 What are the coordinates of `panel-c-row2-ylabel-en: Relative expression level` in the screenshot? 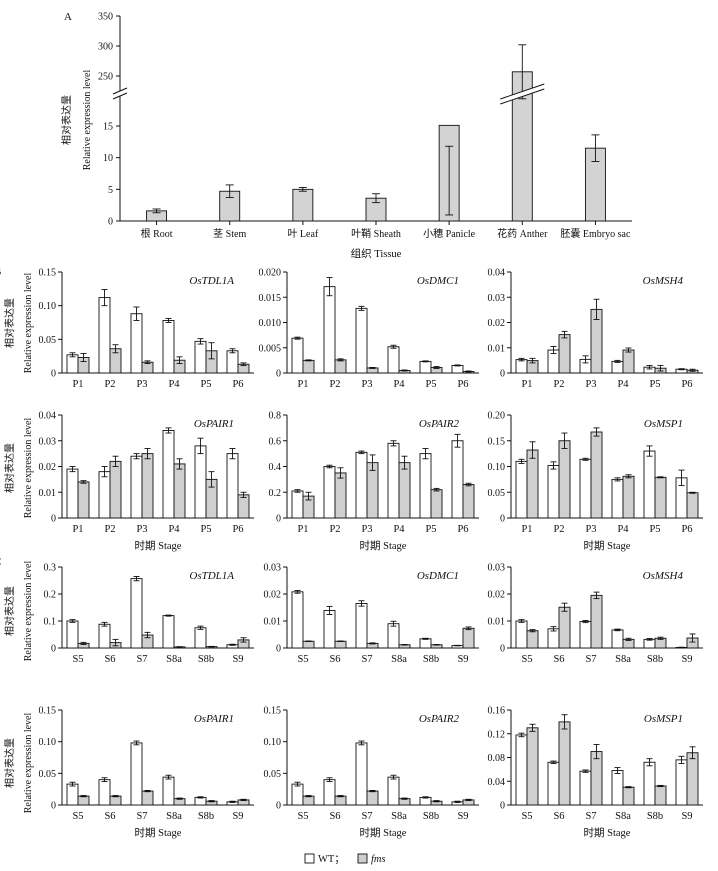 It's located at (28, 763).